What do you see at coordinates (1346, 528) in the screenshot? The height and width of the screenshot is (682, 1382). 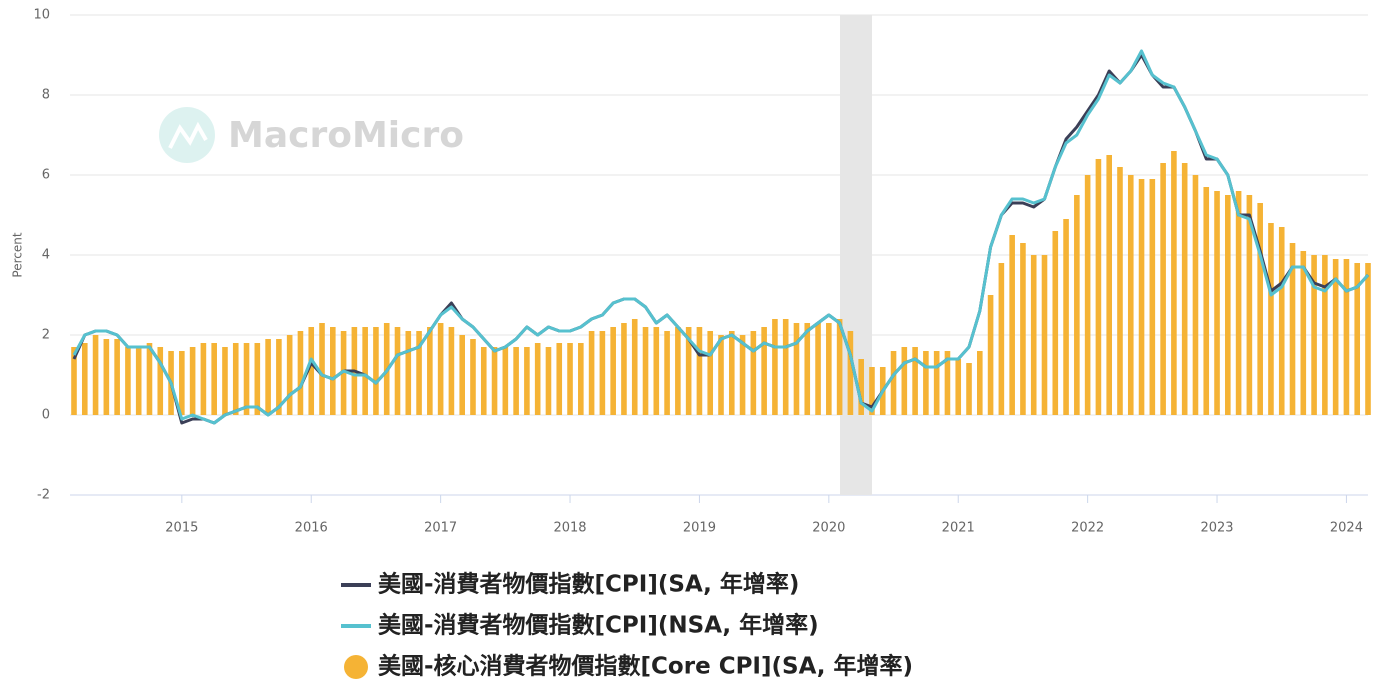 I see `x-tick-label: 2024` at bounding box center [1346, 528].